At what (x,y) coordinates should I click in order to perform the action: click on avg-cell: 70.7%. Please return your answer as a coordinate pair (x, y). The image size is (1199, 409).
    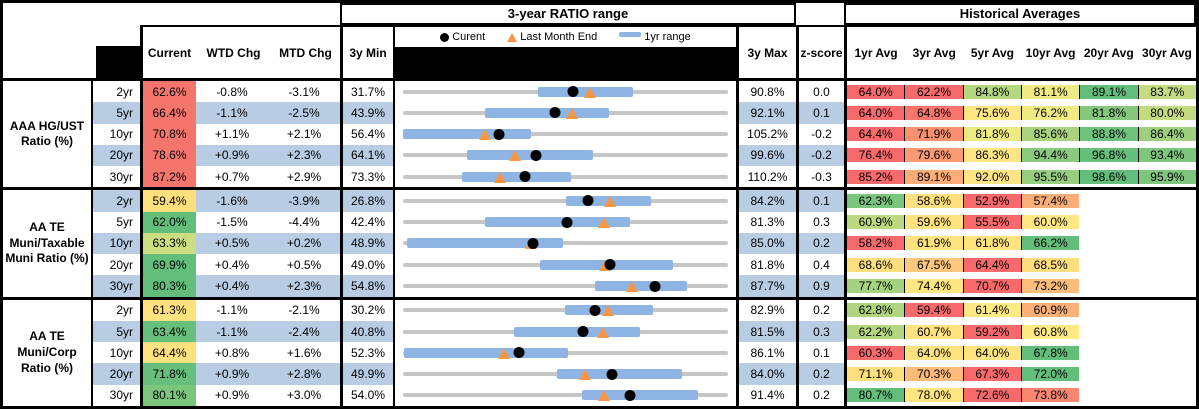
    Looking at the image, I should click on (991, 286).